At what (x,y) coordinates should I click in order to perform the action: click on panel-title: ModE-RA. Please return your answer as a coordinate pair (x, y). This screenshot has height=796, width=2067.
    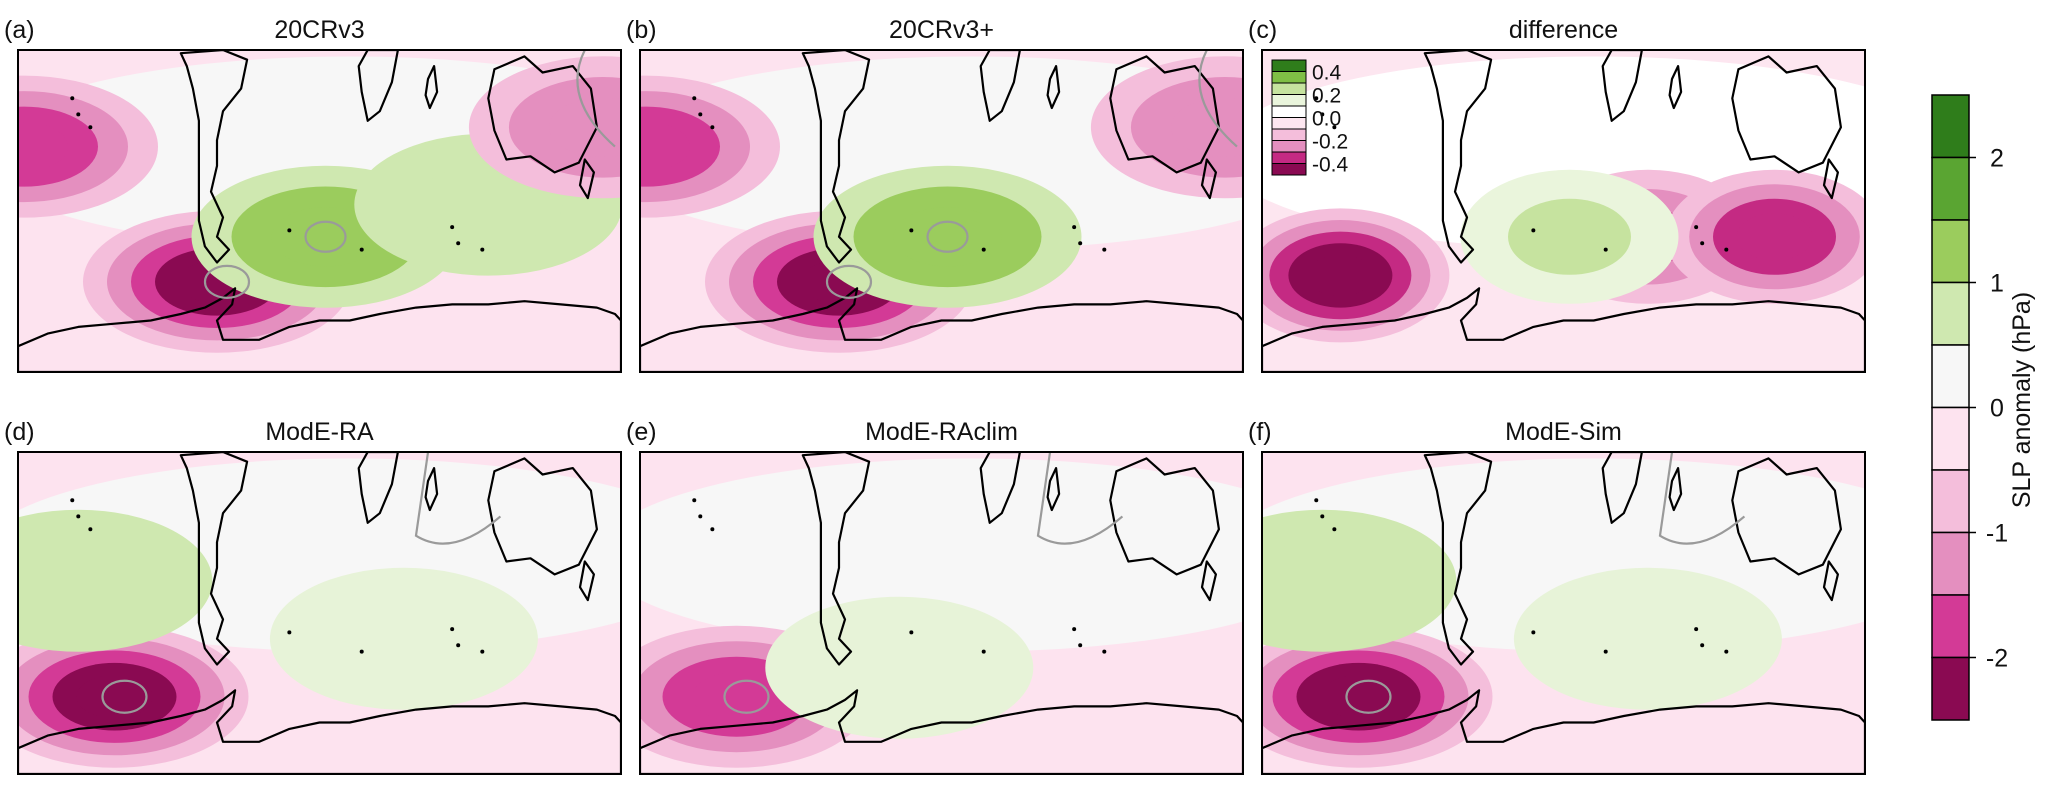
    Looking at the image, I should click on (319, 432).